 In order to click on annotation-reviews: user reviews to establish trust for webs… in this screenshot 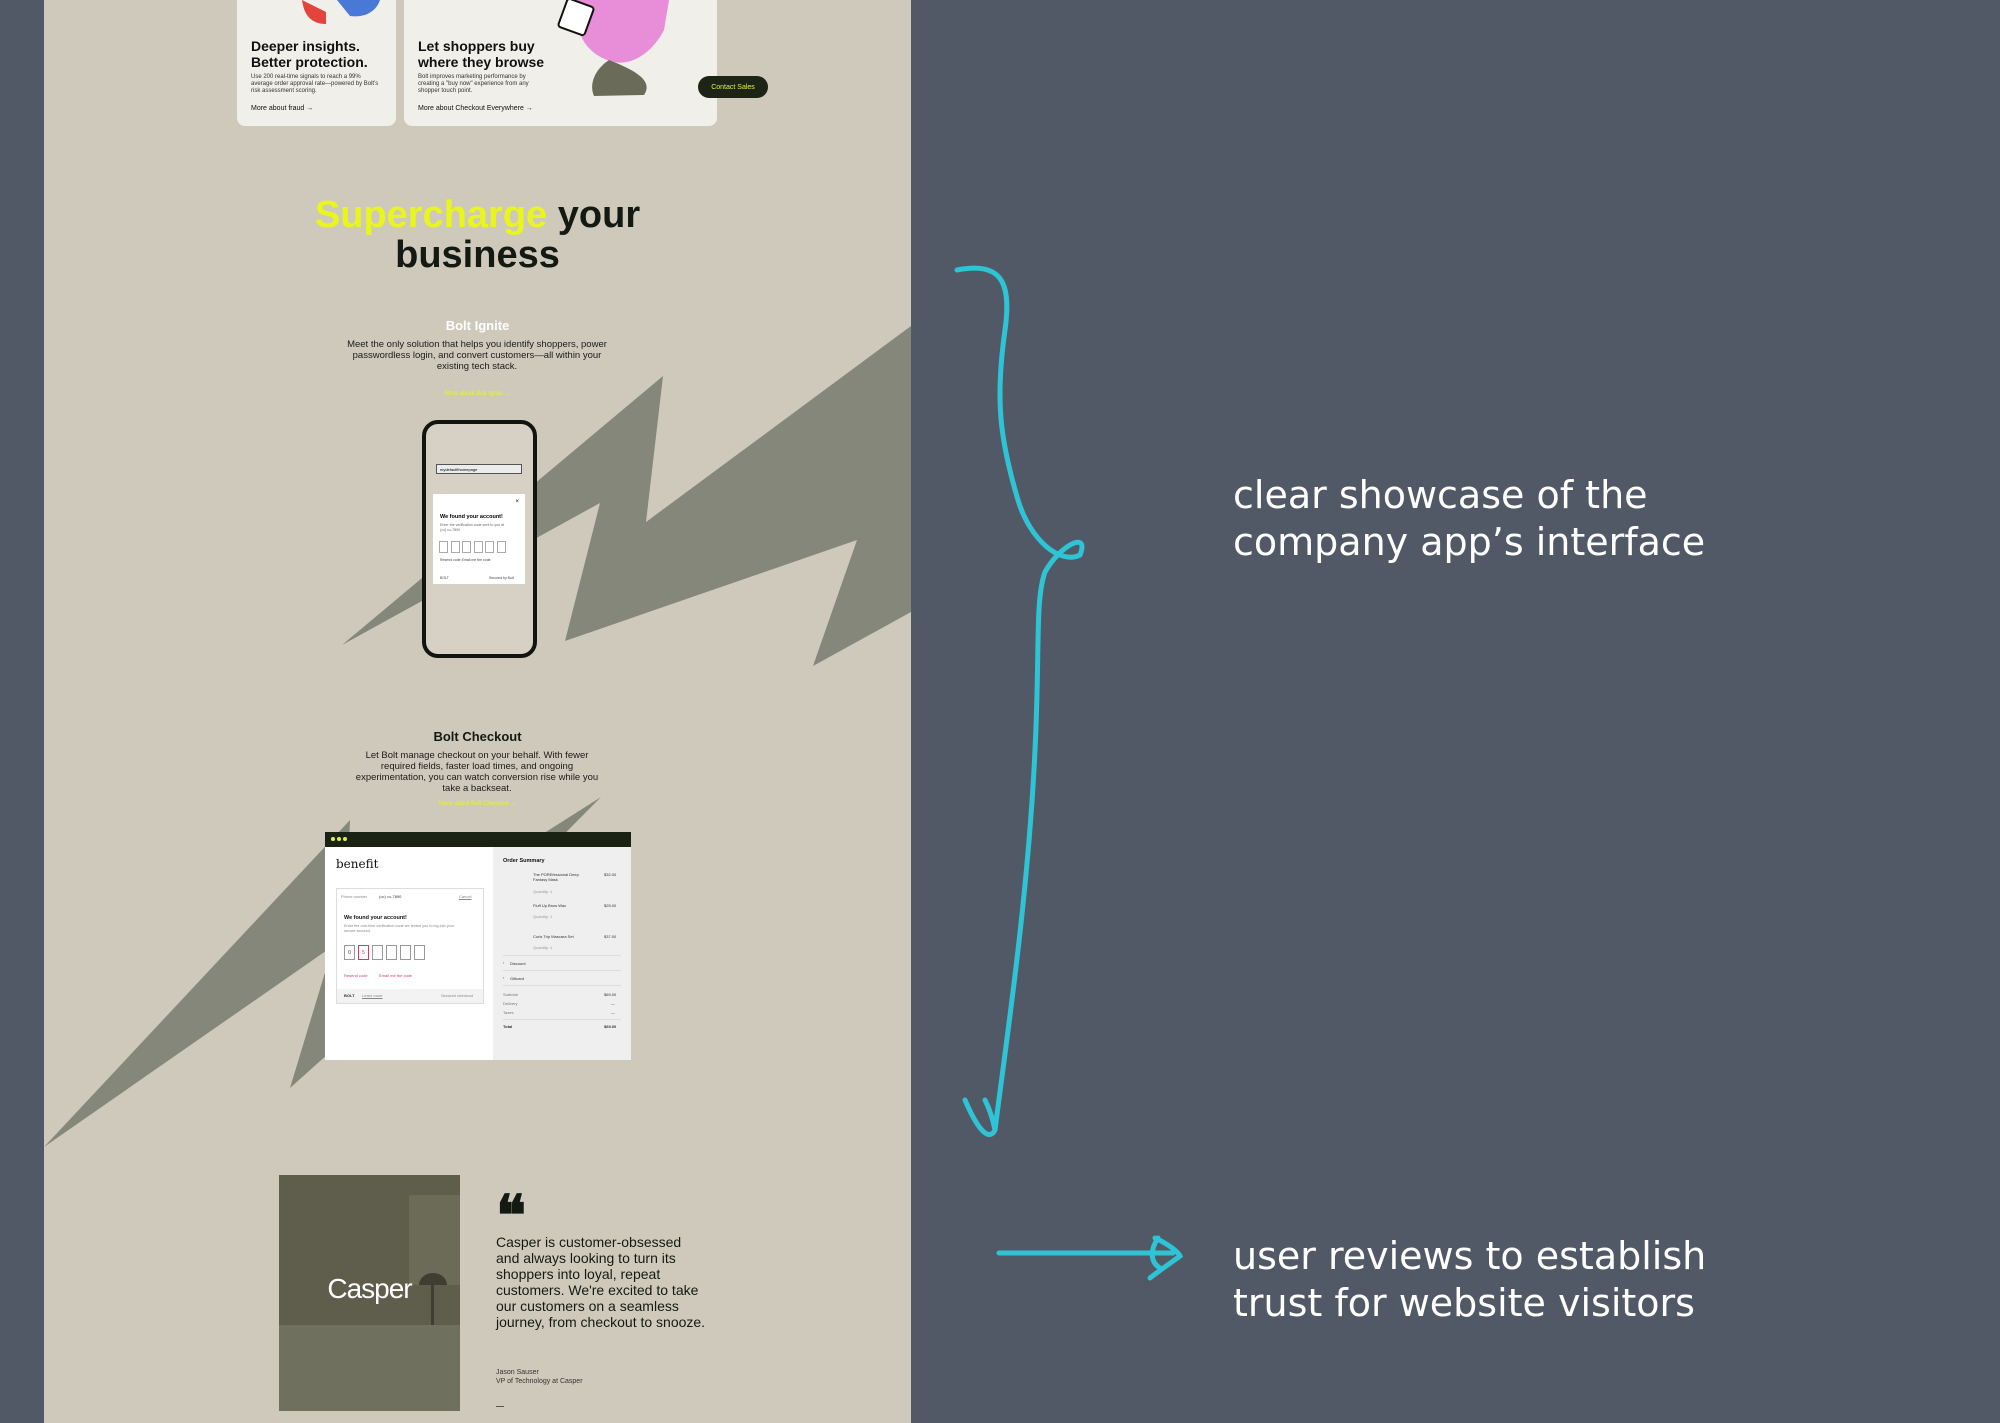, I will do `click(1470, 1279)`.